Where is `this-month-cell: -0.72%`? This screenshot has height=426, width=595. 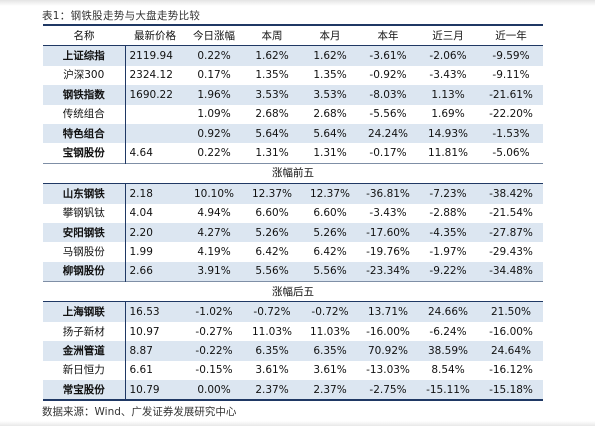 this-month-cell: -0.72% is located at coordinates (330, 311).